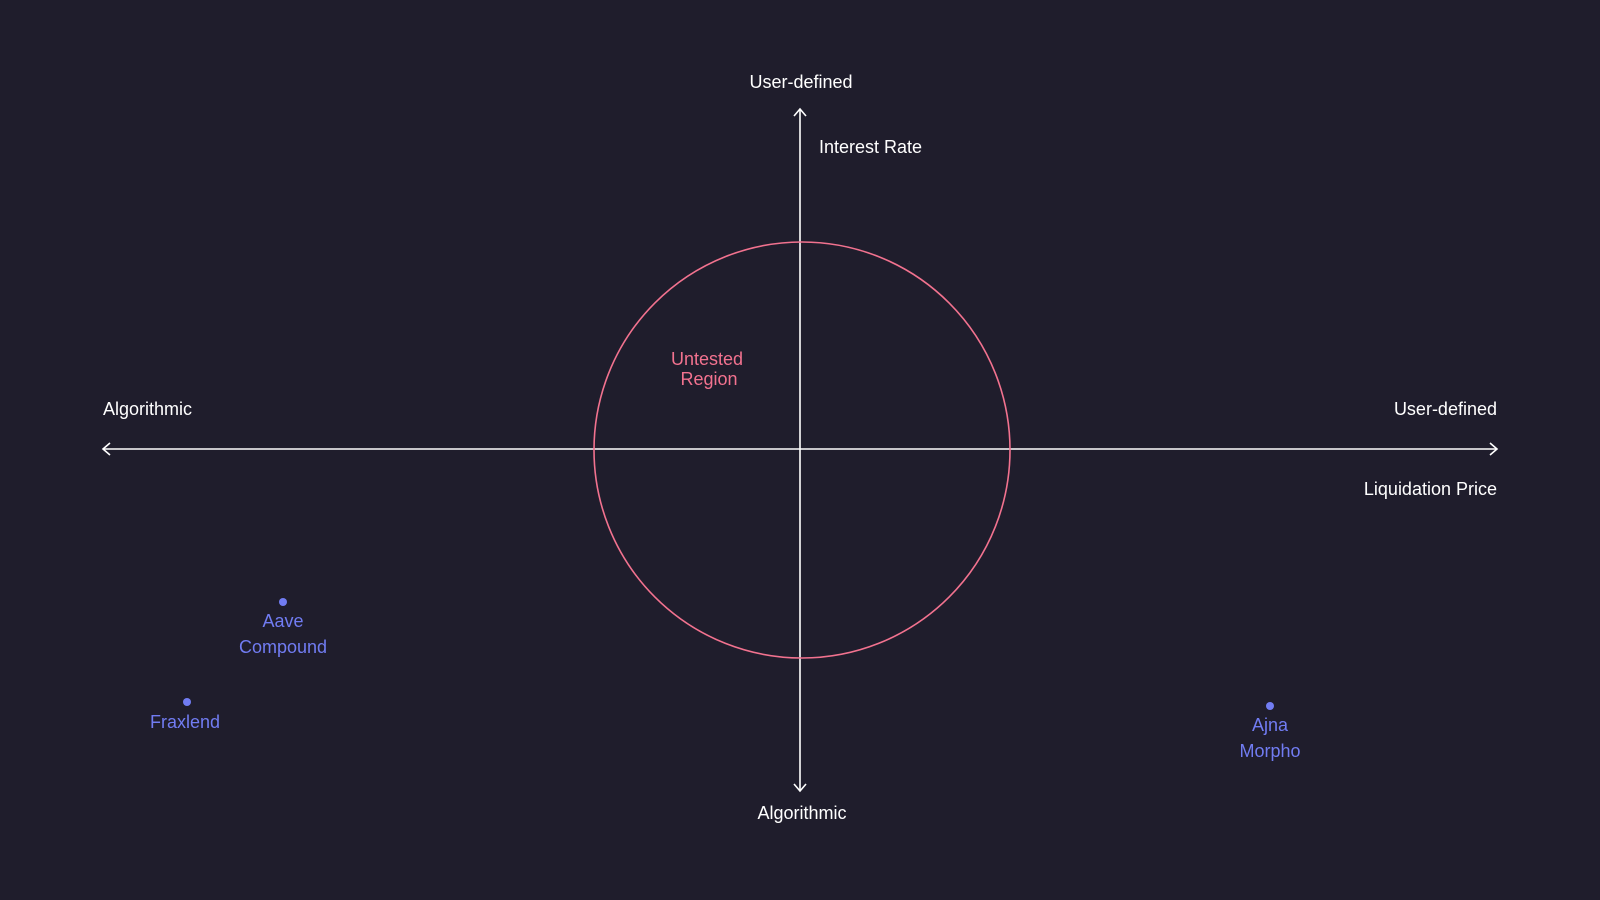 The width and height of the screenshot is (1600, 900). I want to click on y-axis-bottom-label: Algorithmic, so click(802, 813).